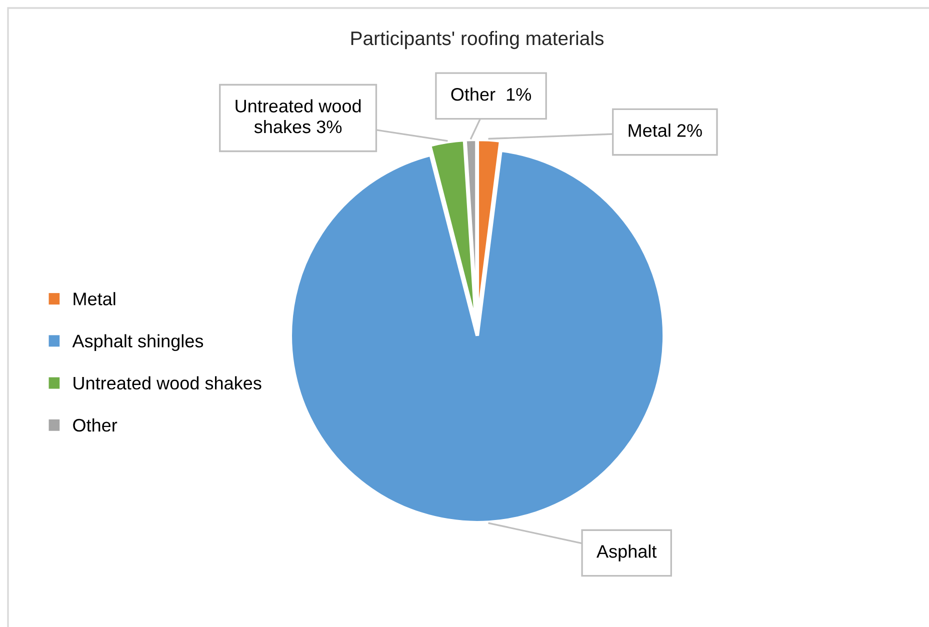  I want to click on legend-label: Metal, so click(95, 299).